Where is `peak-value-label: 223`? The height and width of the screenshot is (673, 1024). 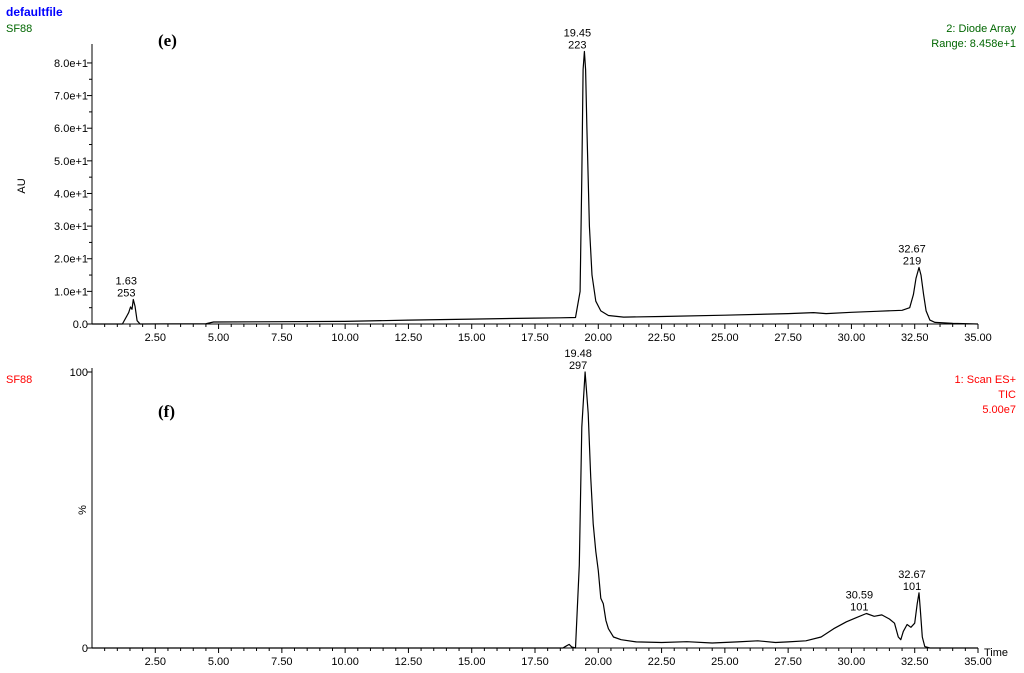 peak-value-label: 223 is located at coordinates (577, 46).